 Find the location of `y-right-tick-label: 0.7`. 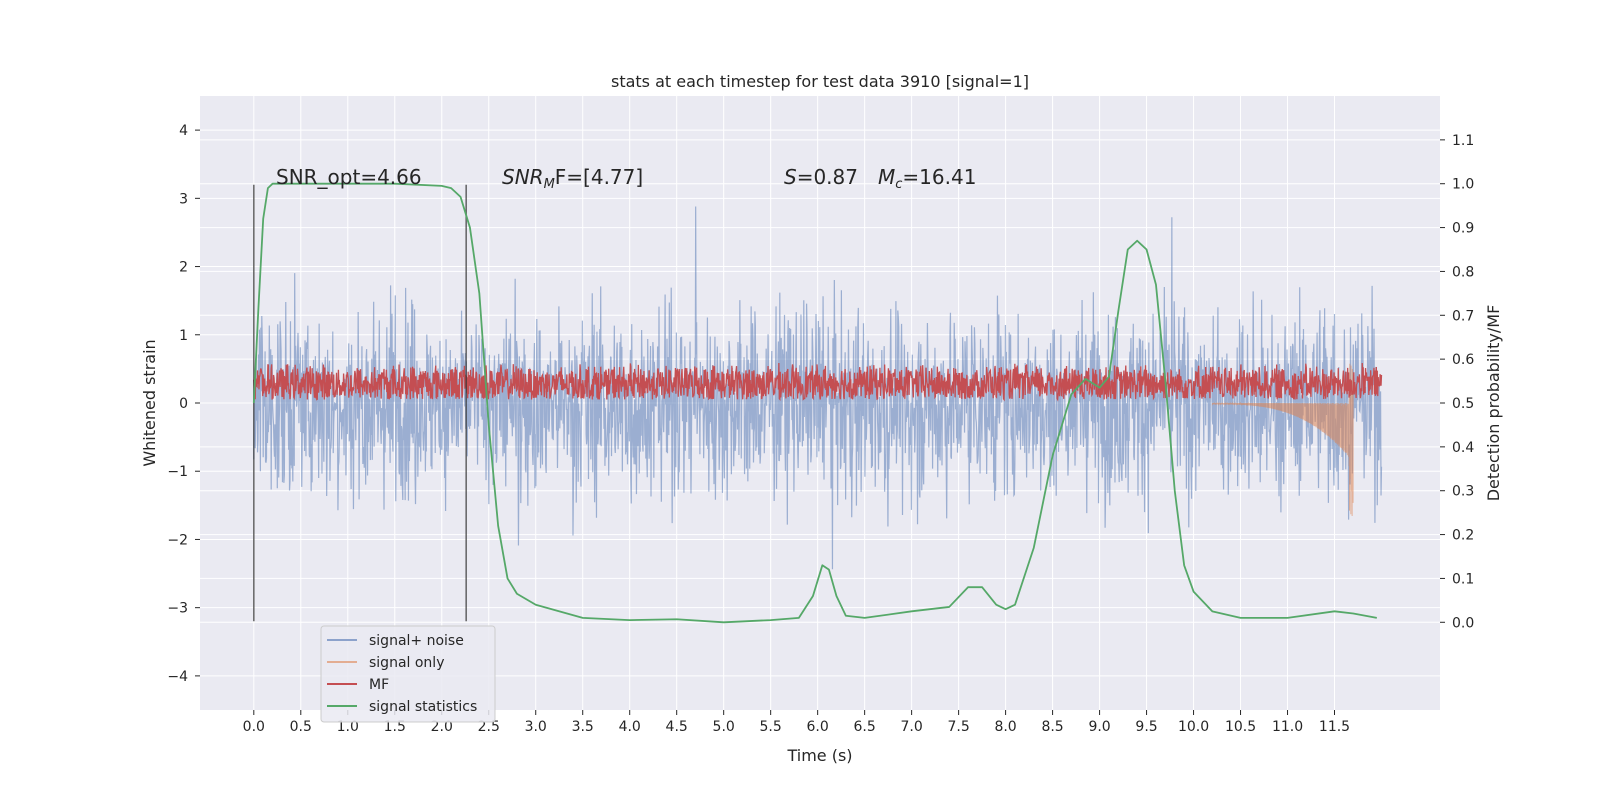

y-right-tick-label: 0.7 is located at coordinates (1463, 316).